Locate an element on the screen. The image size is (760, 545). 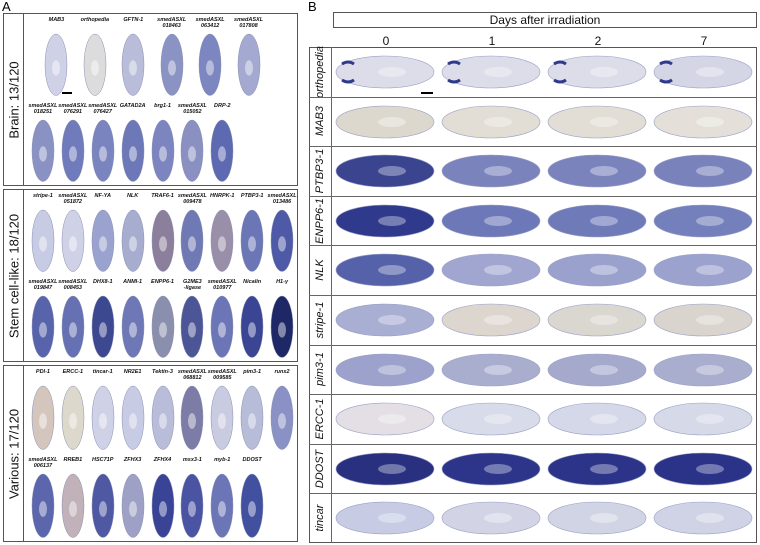
panel-a-letter: A is located at coordinates (6, 7).